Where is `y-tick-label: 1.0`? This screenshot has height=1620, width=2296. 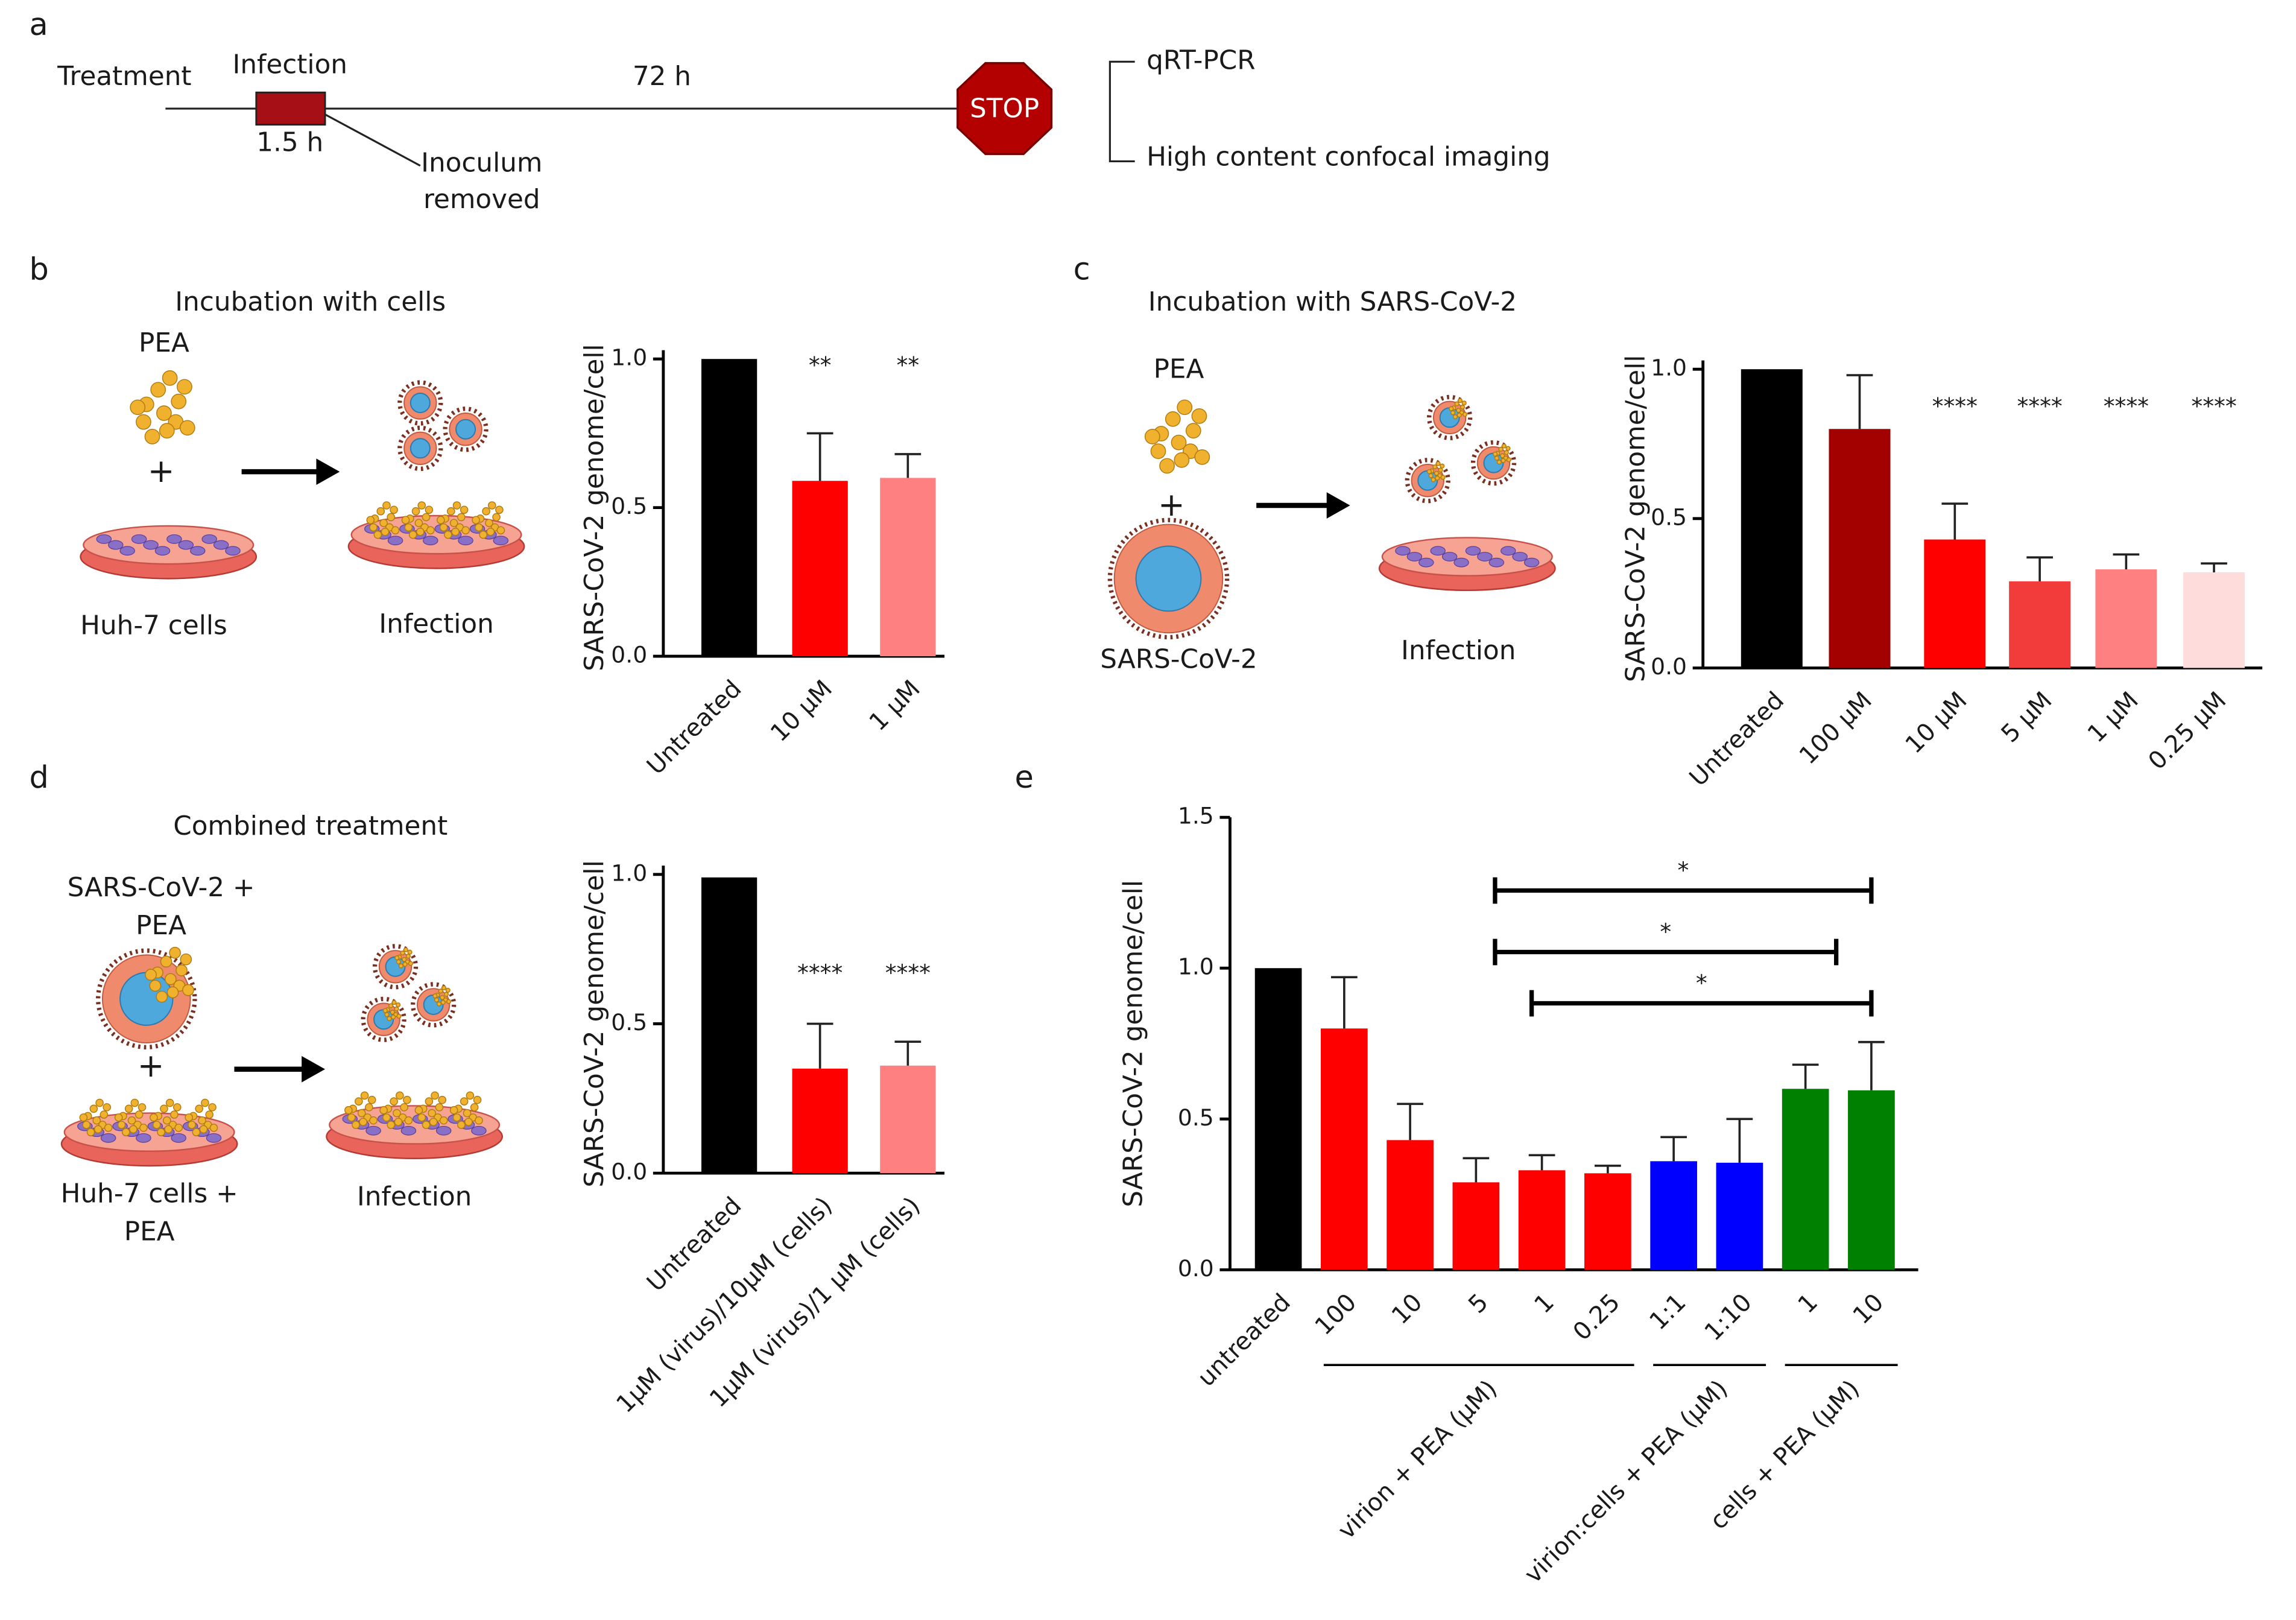
y-tick-label: 1.0 is located at coordinates (1196, 967).